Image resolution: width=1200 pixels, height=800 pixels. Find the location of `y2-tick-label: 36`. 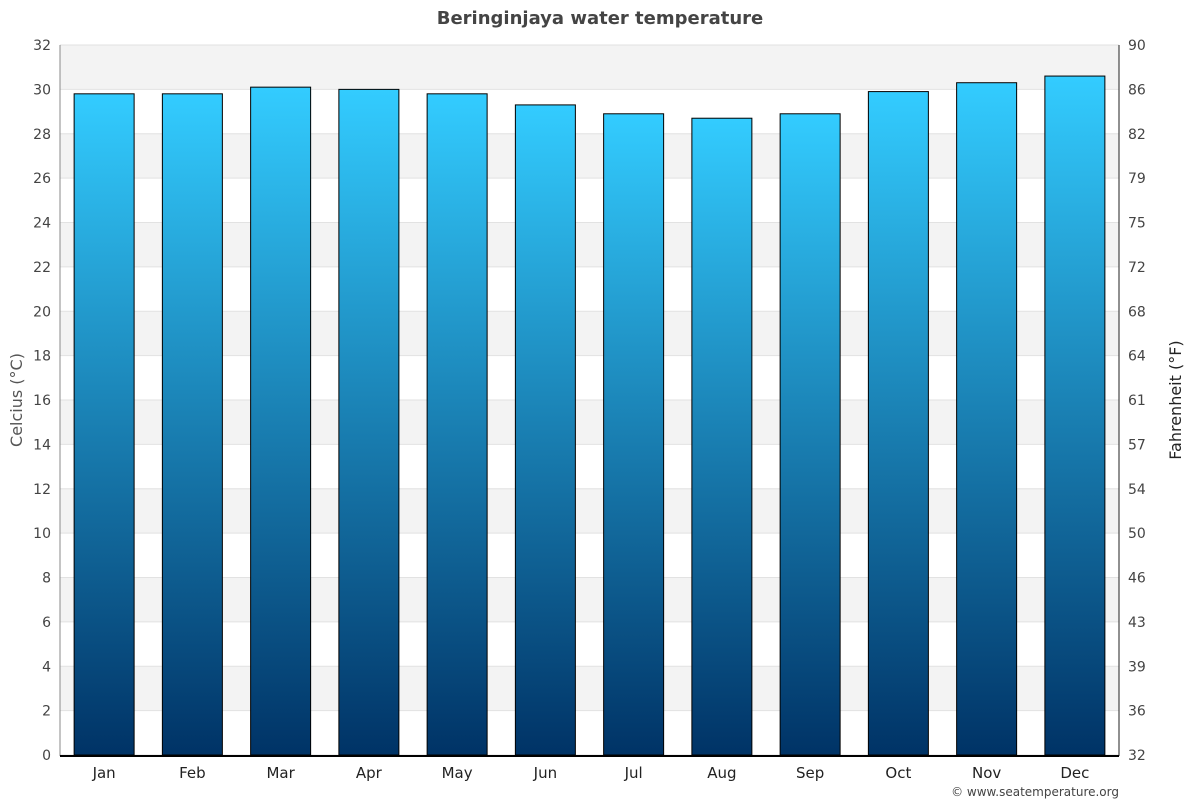

y2-tick-label: 36 is located at coordinates (1137, 712).